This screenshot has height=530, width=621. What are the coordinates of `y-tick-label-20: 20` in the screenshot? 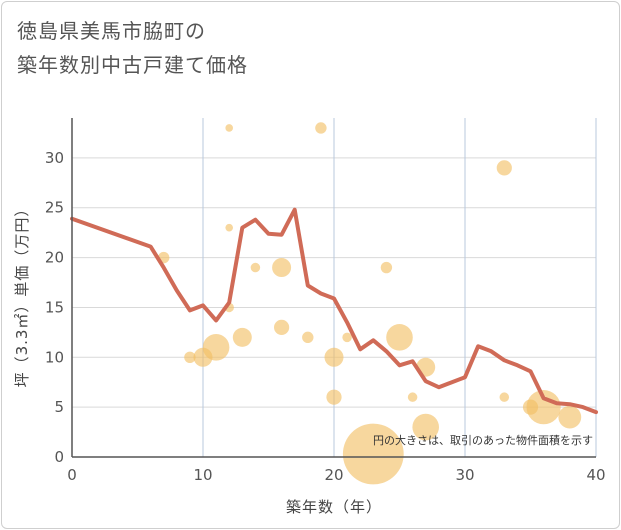 It's located at (54, 258).